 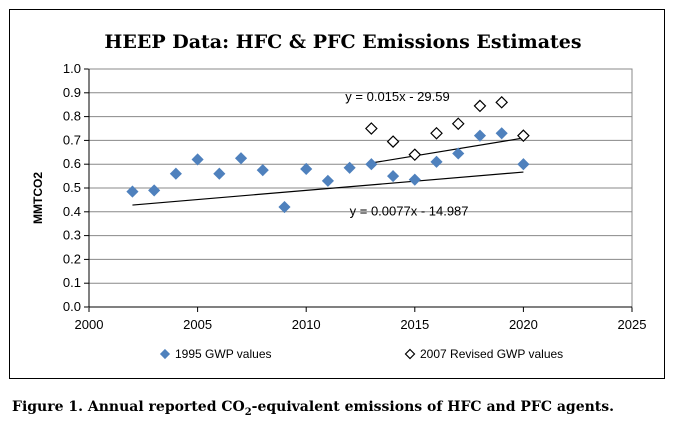 What do you see at coordinates (165, 354) in the screenshot?
I see `legend-marker-1995` at bounding box center [165, 354].